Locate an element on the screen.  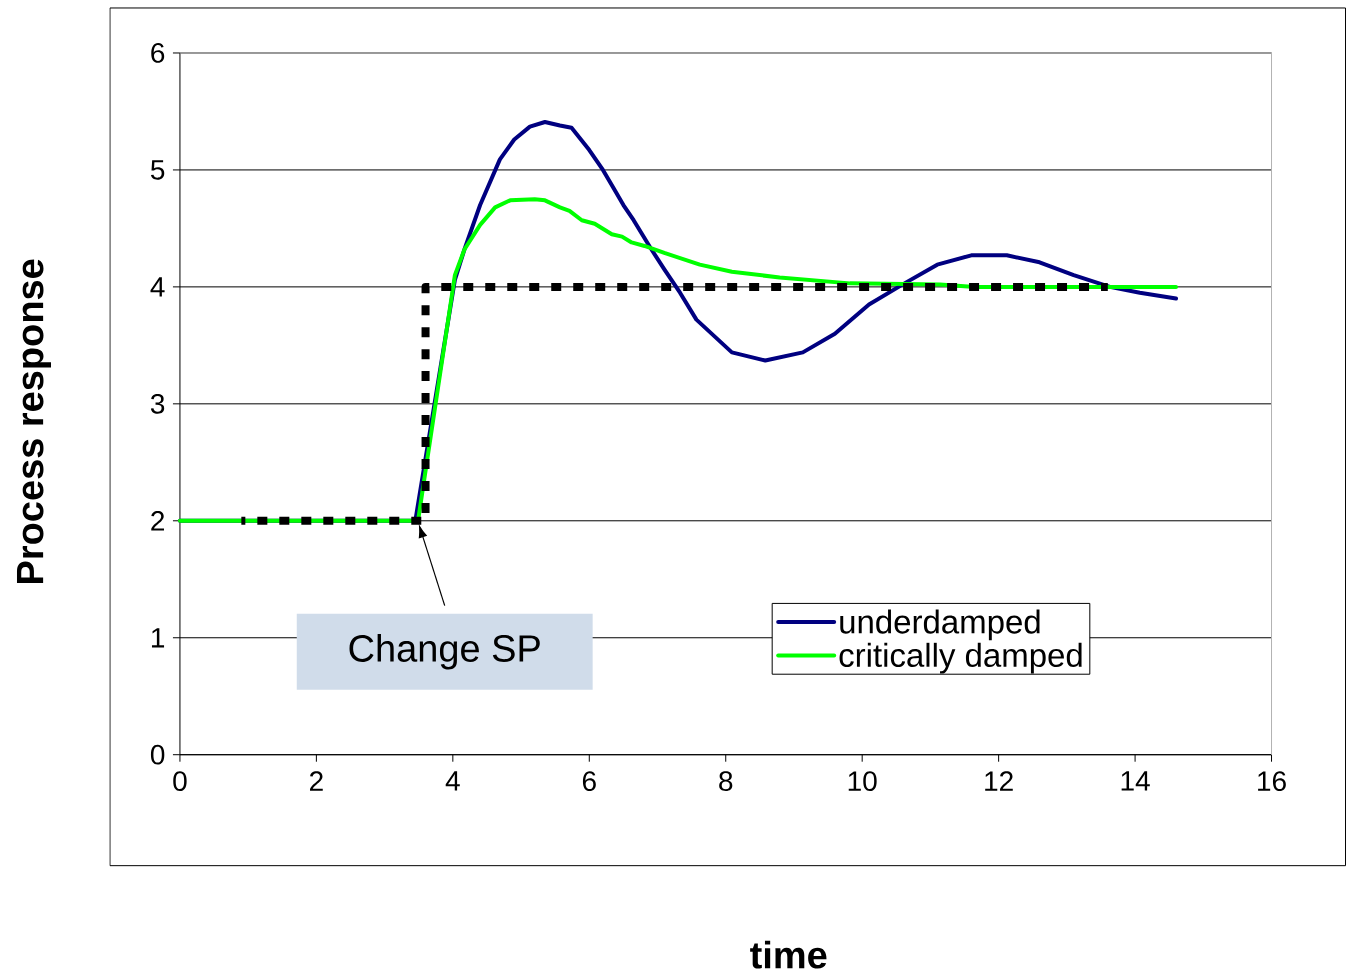
y-tick-label: 6 is located at coordinates (158, 53).